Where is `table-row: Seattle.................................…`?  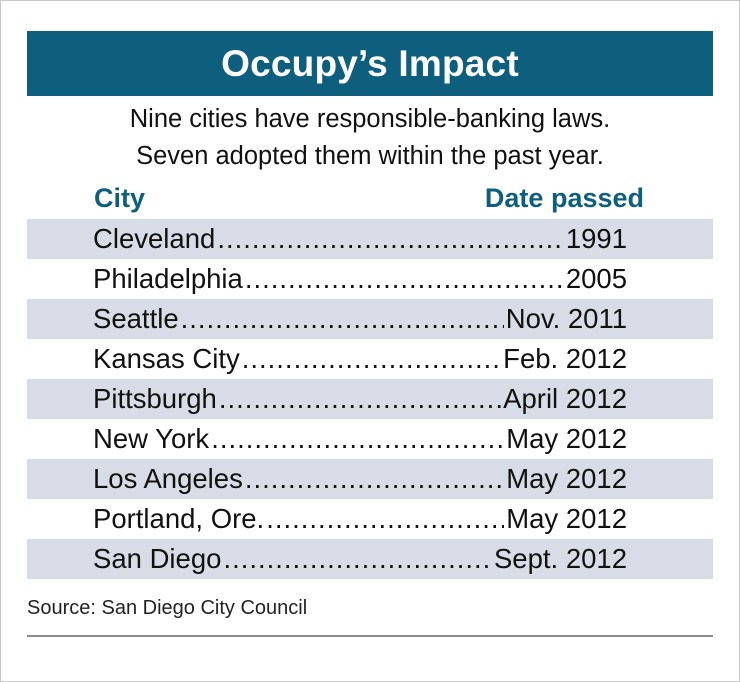
table-row: Seattle.................................… is located at coordinates (370, 319).